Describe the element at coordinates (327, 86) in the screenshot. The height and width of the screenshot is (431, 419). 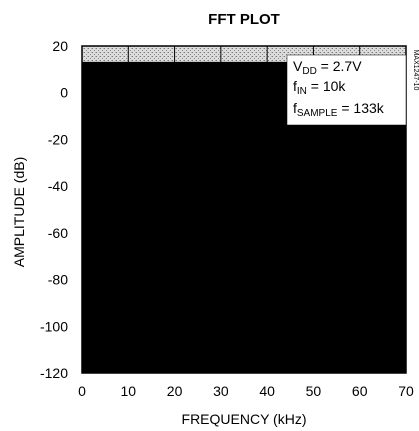
I see `annotation-fin-rest: = 10k` at that location.